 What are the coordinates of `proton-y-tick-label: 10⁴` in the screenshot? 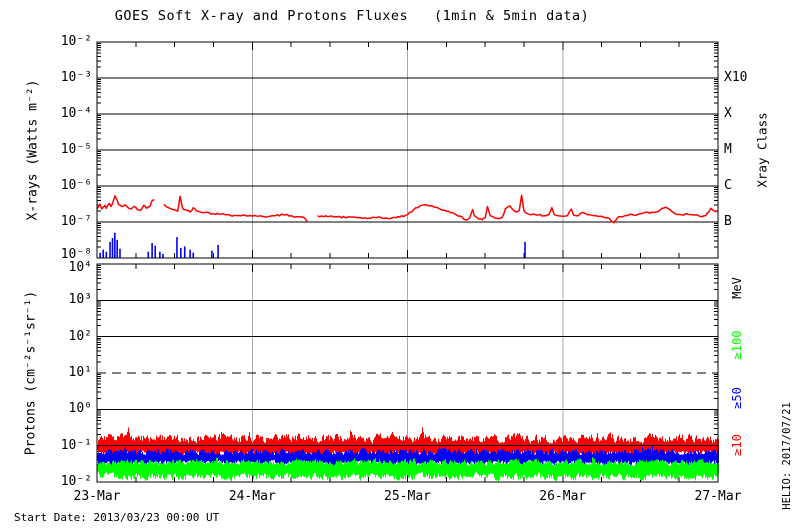 It's located at (80, 267).